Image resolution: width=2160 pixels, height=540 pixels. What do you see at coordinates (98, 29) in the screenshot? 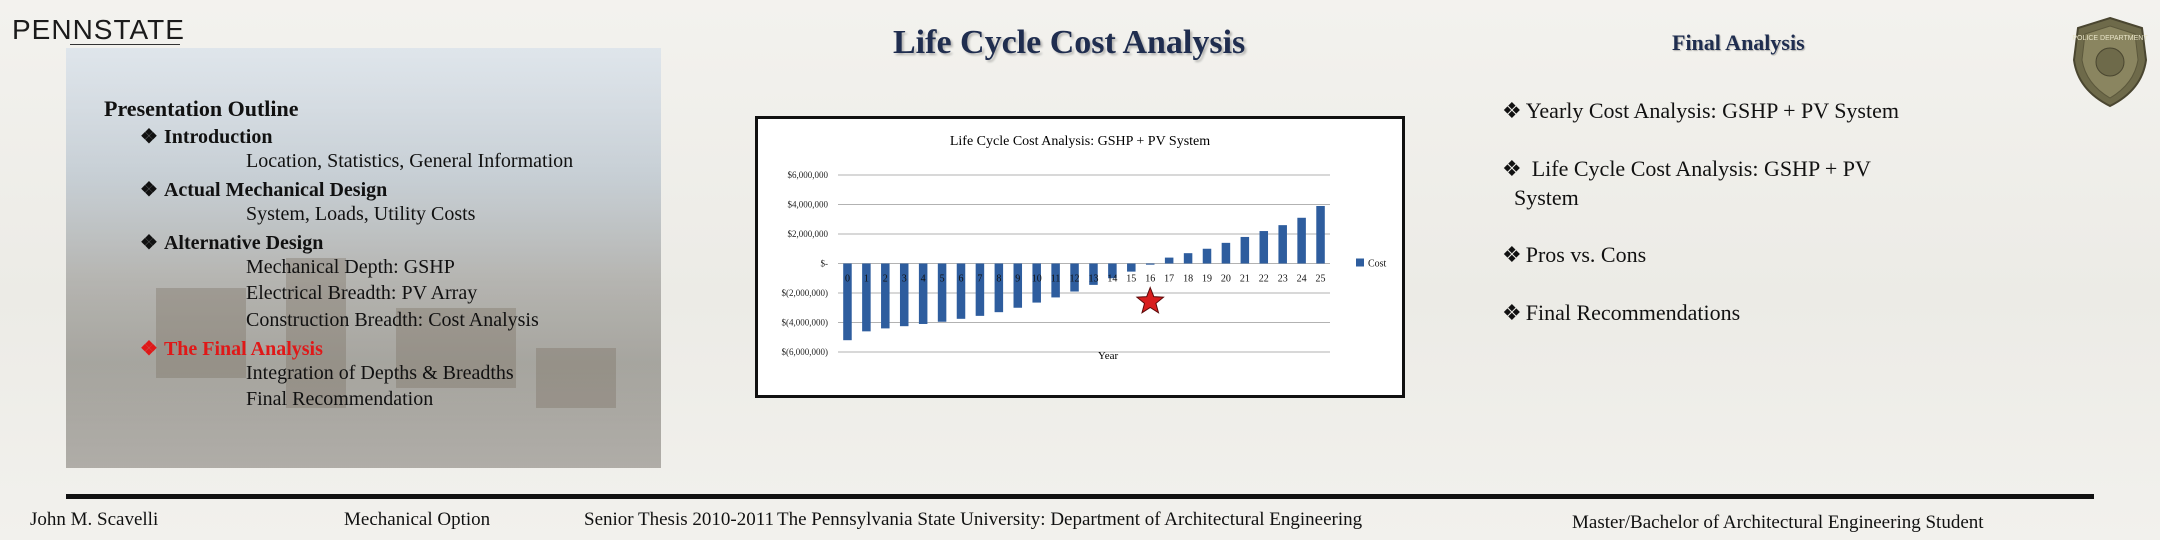
I see `pennstate-logo: PENNSTATE` at bounding box center [98, 29].